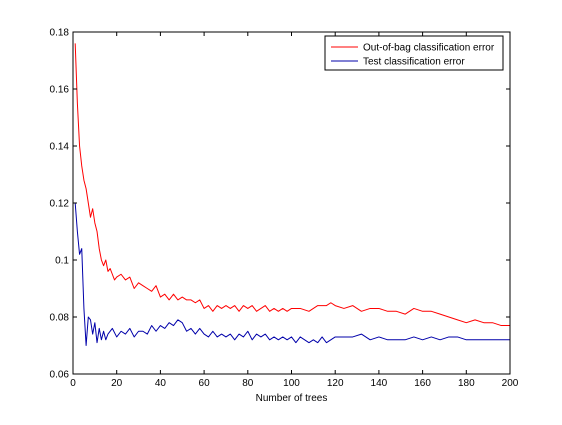 The image size is (562, 425). I want to click on x-tick-label: 100, so click(291, 383).